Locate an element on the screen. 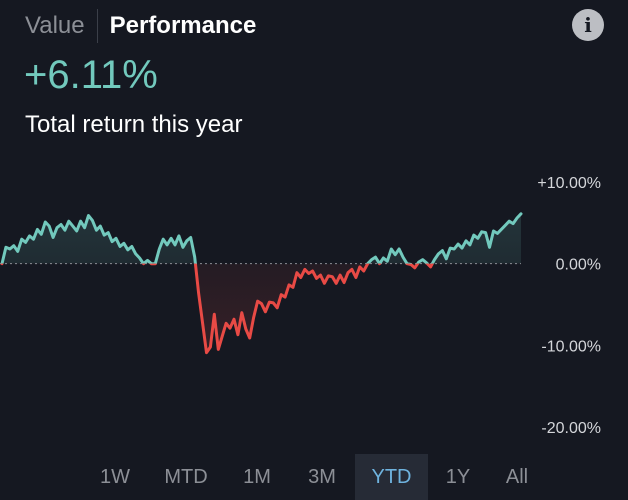 Image resolution: width=628 pixels, height=500 pixels. tab-value: Value is located at coordinates (55, 25).